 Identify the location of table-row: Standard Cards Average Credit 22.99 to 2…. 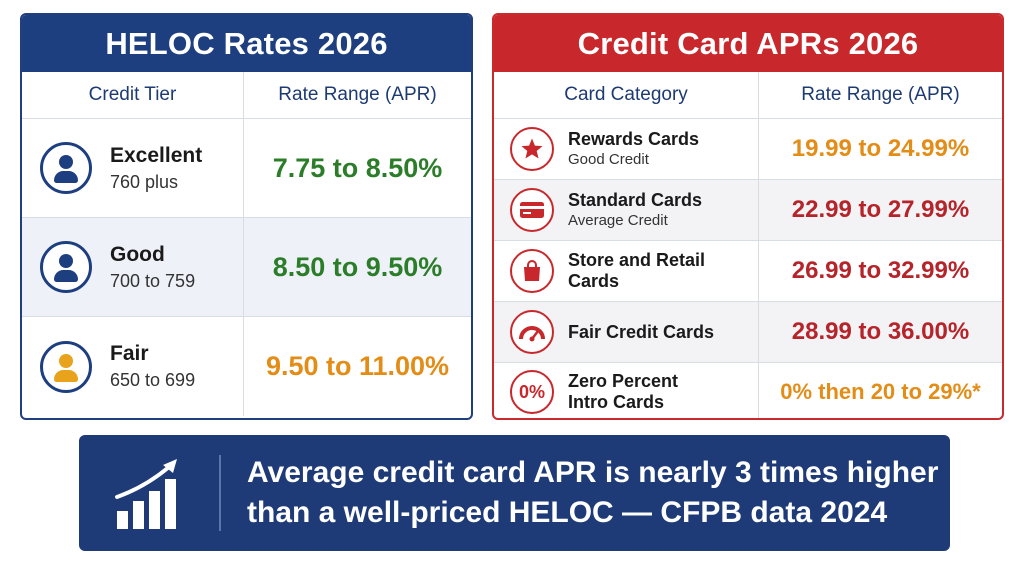
(748, 210).